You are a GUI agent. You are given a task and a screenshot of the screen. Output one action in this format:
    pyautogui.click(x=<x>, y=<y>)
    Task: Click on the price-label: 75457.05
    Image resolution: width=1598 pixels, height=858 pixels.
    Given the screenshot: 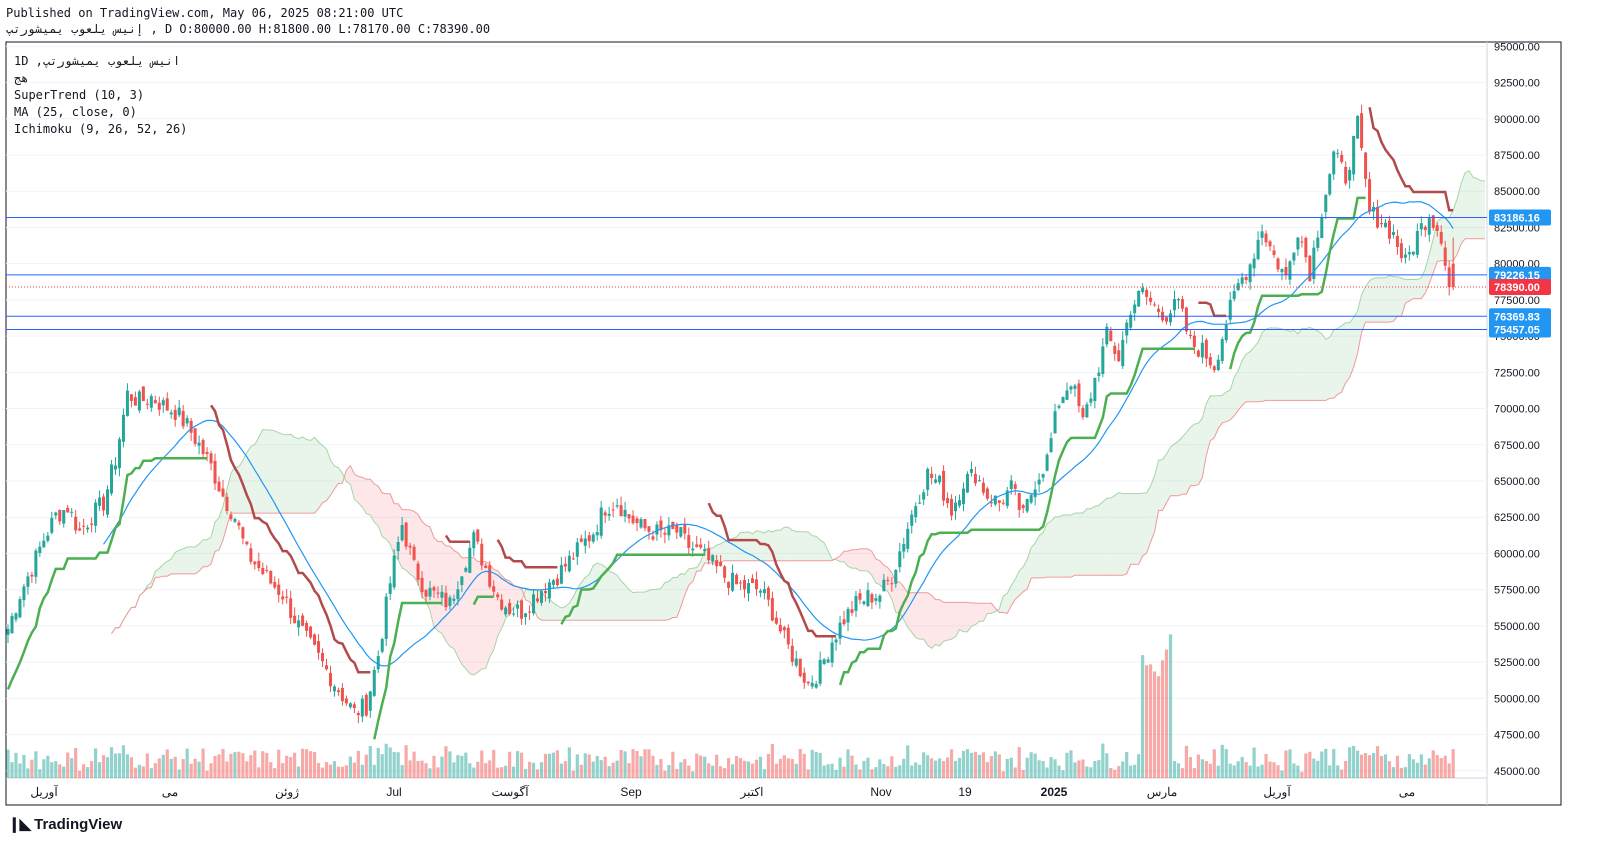 What is the action you would take?
    pyautogui.click(x=1517, y=330)
    